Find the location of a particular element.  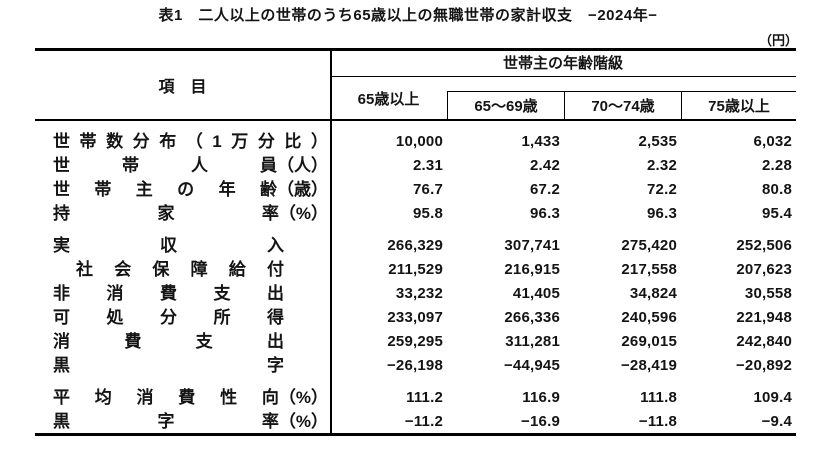

table-row: 世 帯 主 の 年 齢（歳） 76.7 67.2 72.2 80.8 is located at coordinates (415, 189).